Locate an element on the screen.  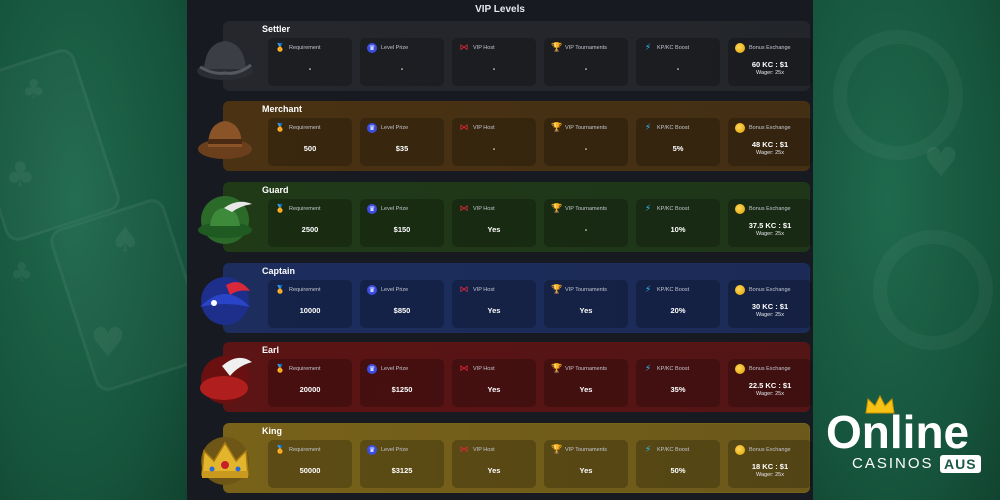
level-name: Guard is located at coordinates (275, 190).